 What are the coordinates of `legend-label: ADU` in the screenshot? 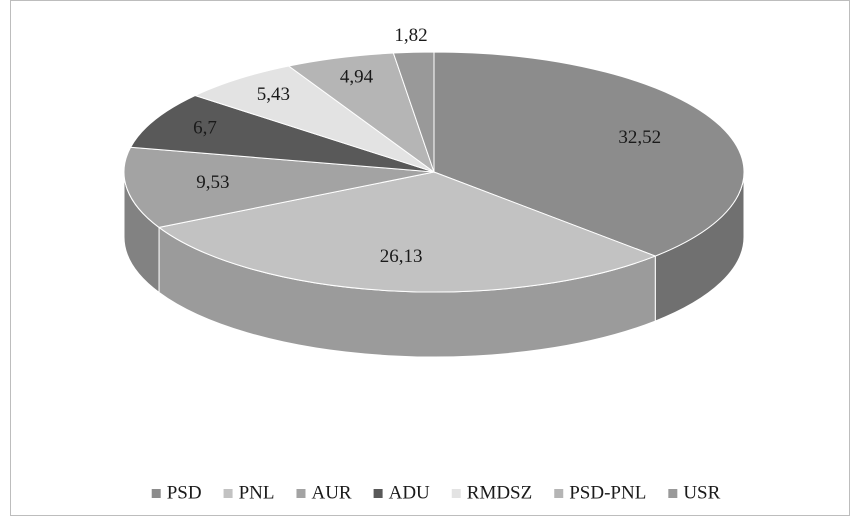 It's located at (409, 492).